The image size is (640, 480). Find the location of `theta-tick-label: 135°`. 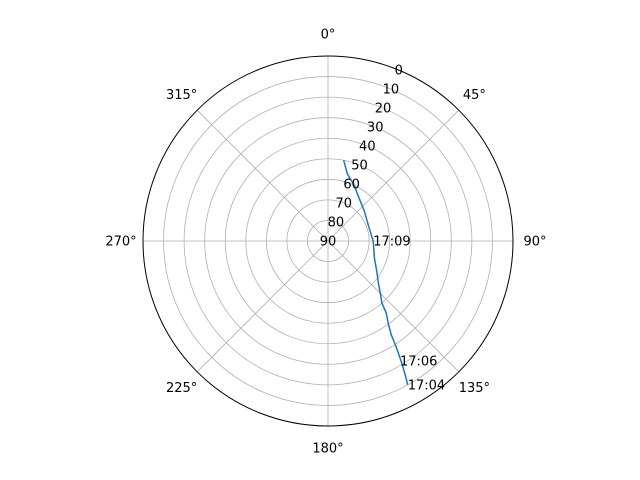

theta-tick-label: 135° is located at coordinates (474, 388).